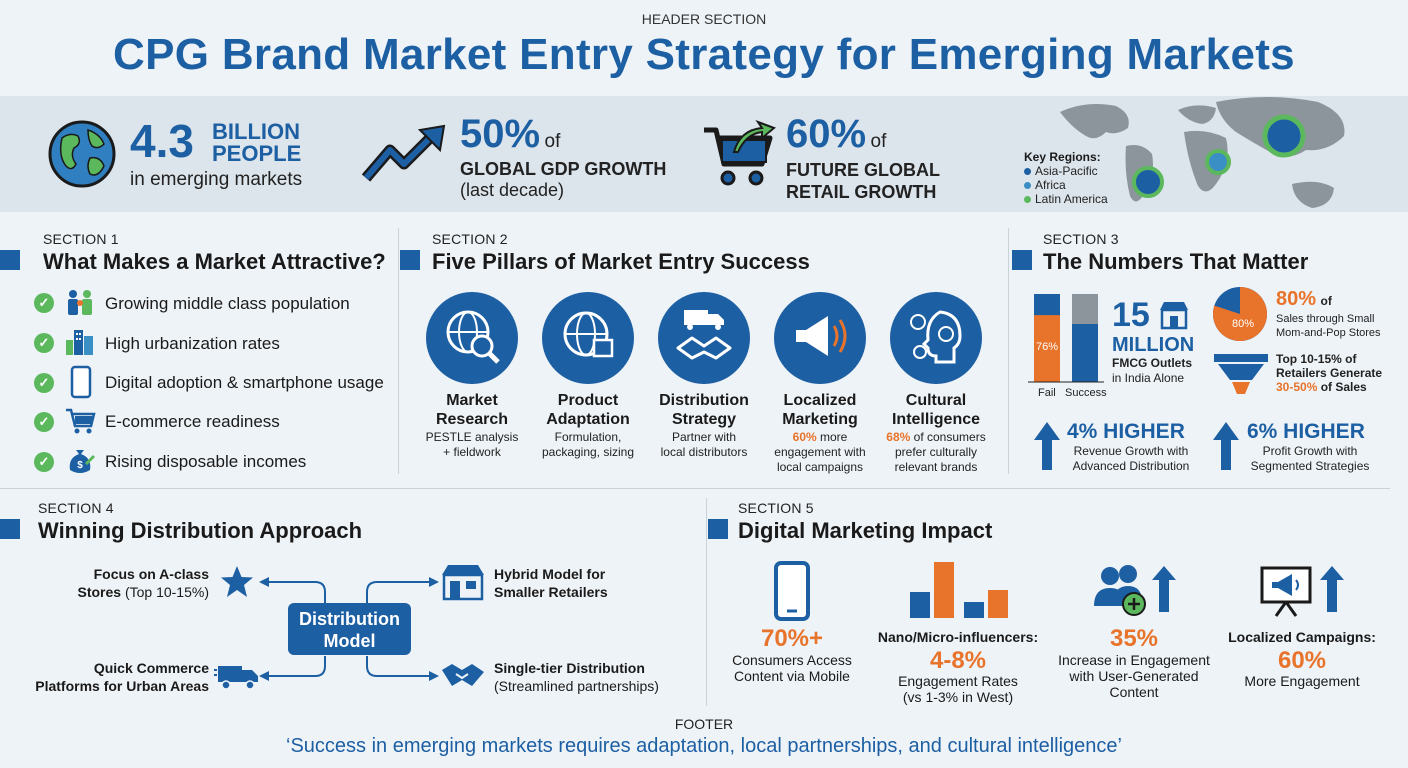  Describe the element at coordinates (349, 619) in the screenshot. I see `distribution-model-line: Distribution` at that location.